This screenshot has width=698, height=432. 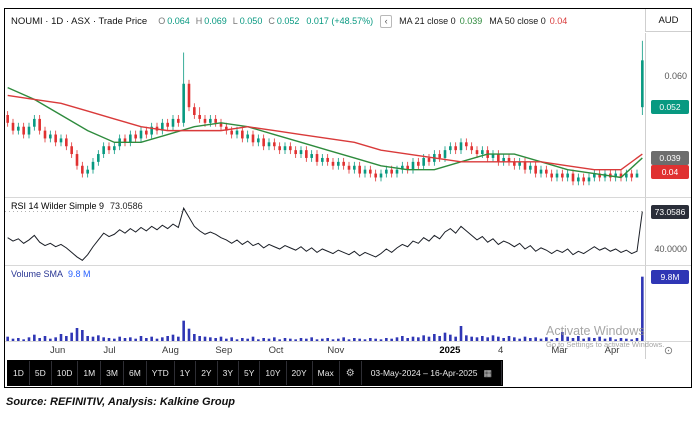 I want to click on gear-icon: ⚙, so click(x=350, y=373).